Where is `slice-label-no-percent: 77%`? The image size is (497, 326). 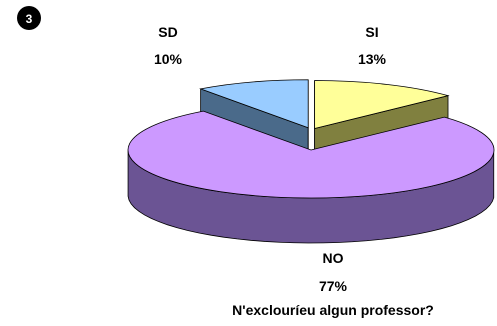 slice-label-no-percent: 77% is located at coordinates (333, 286).